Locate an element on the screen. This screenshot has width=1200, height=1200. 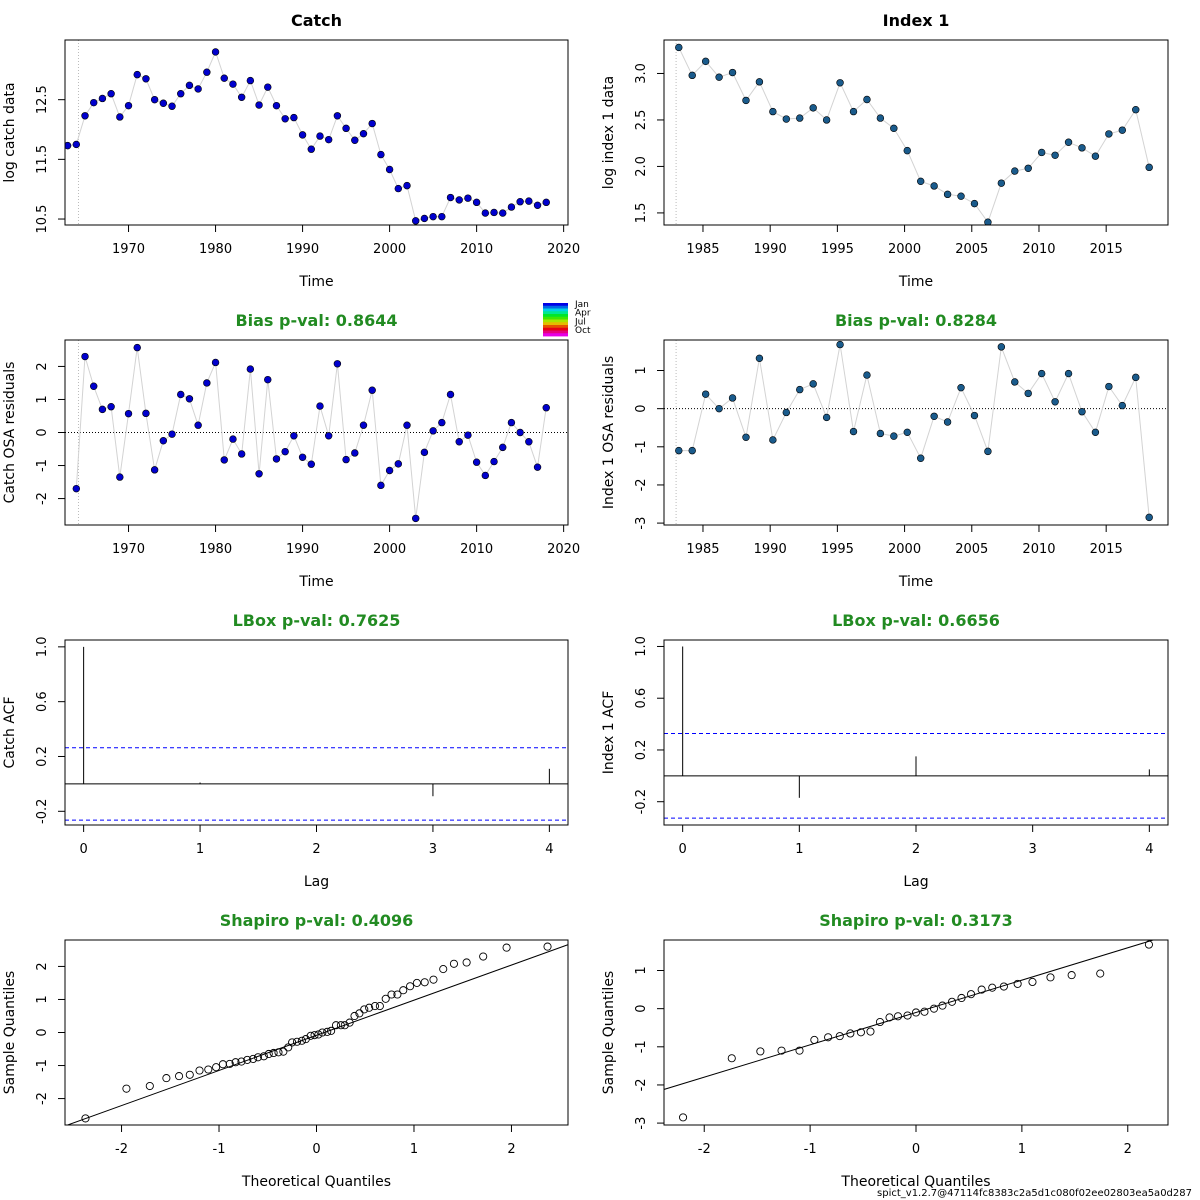
month-label: Jan is located at coordinates (581, 305).